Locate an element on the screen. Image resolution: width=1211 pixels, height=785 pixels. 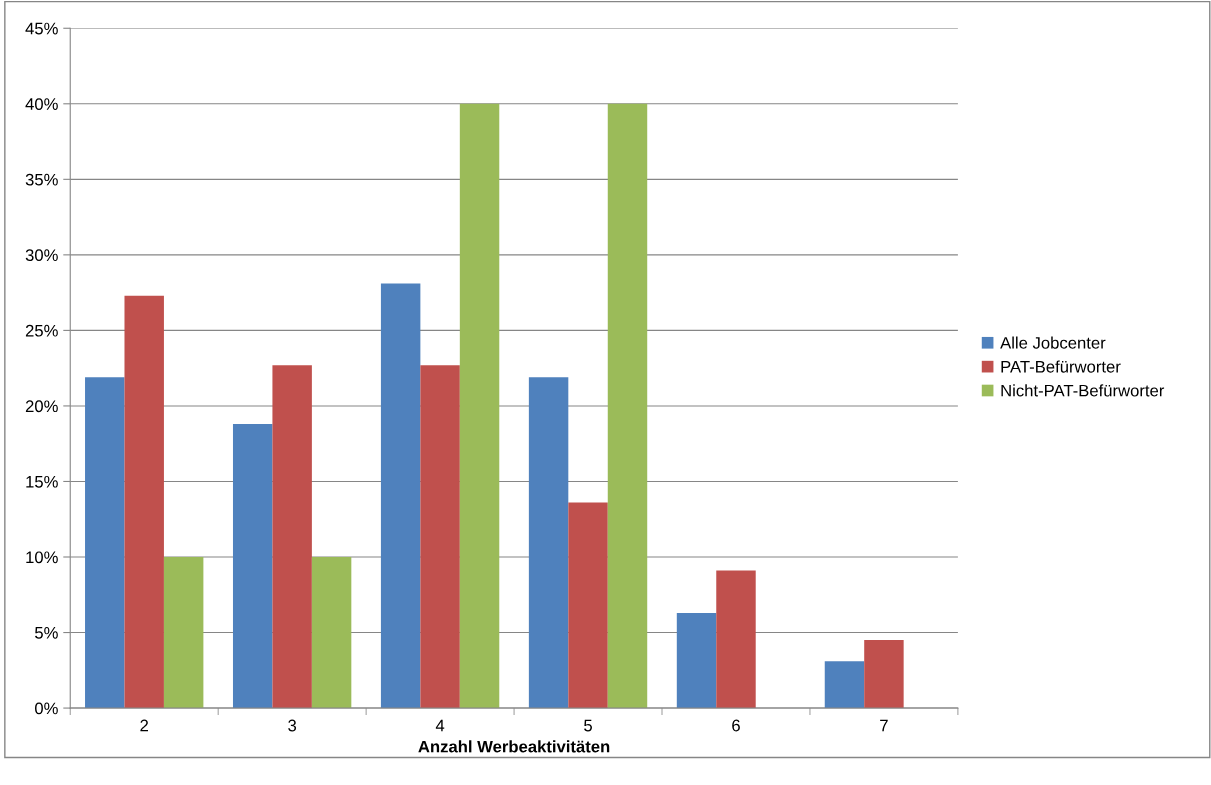
y-tick-label: 20% is located at coordinates (41, 406).